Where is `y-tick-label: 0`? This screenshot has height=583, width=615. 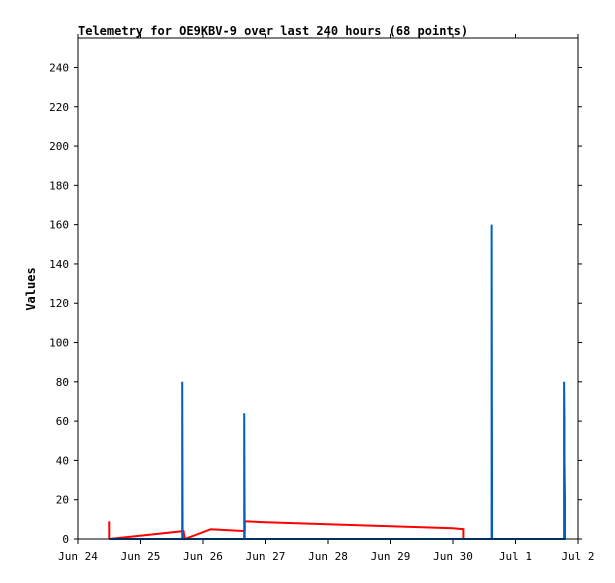 y-tick-label: 0 is located at coordinates (65, 539).